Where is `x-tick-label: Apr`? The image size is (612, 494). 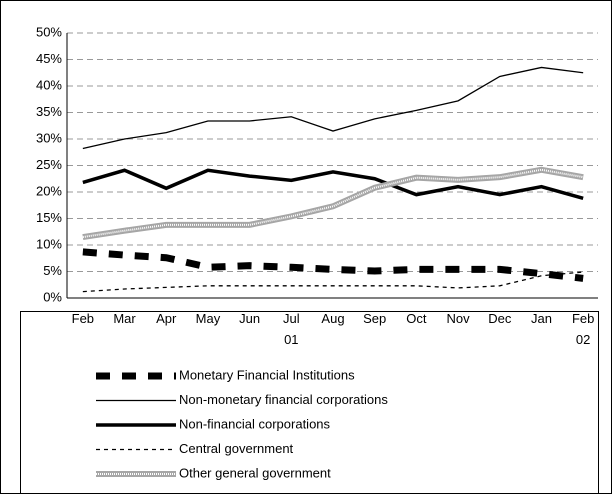 x-tick-label: Apr is located at coordinates (166, 318).